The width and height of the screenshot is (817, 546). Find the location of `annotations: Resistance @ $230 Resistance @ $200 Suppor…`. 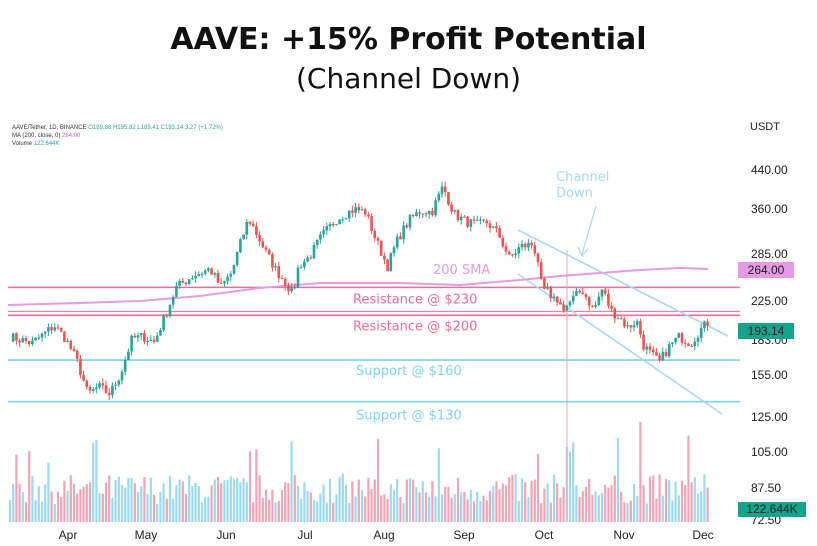

annotations: Resistance @ $230 Resistance @ $200 Suppor… is located at coordinates (481, 297).